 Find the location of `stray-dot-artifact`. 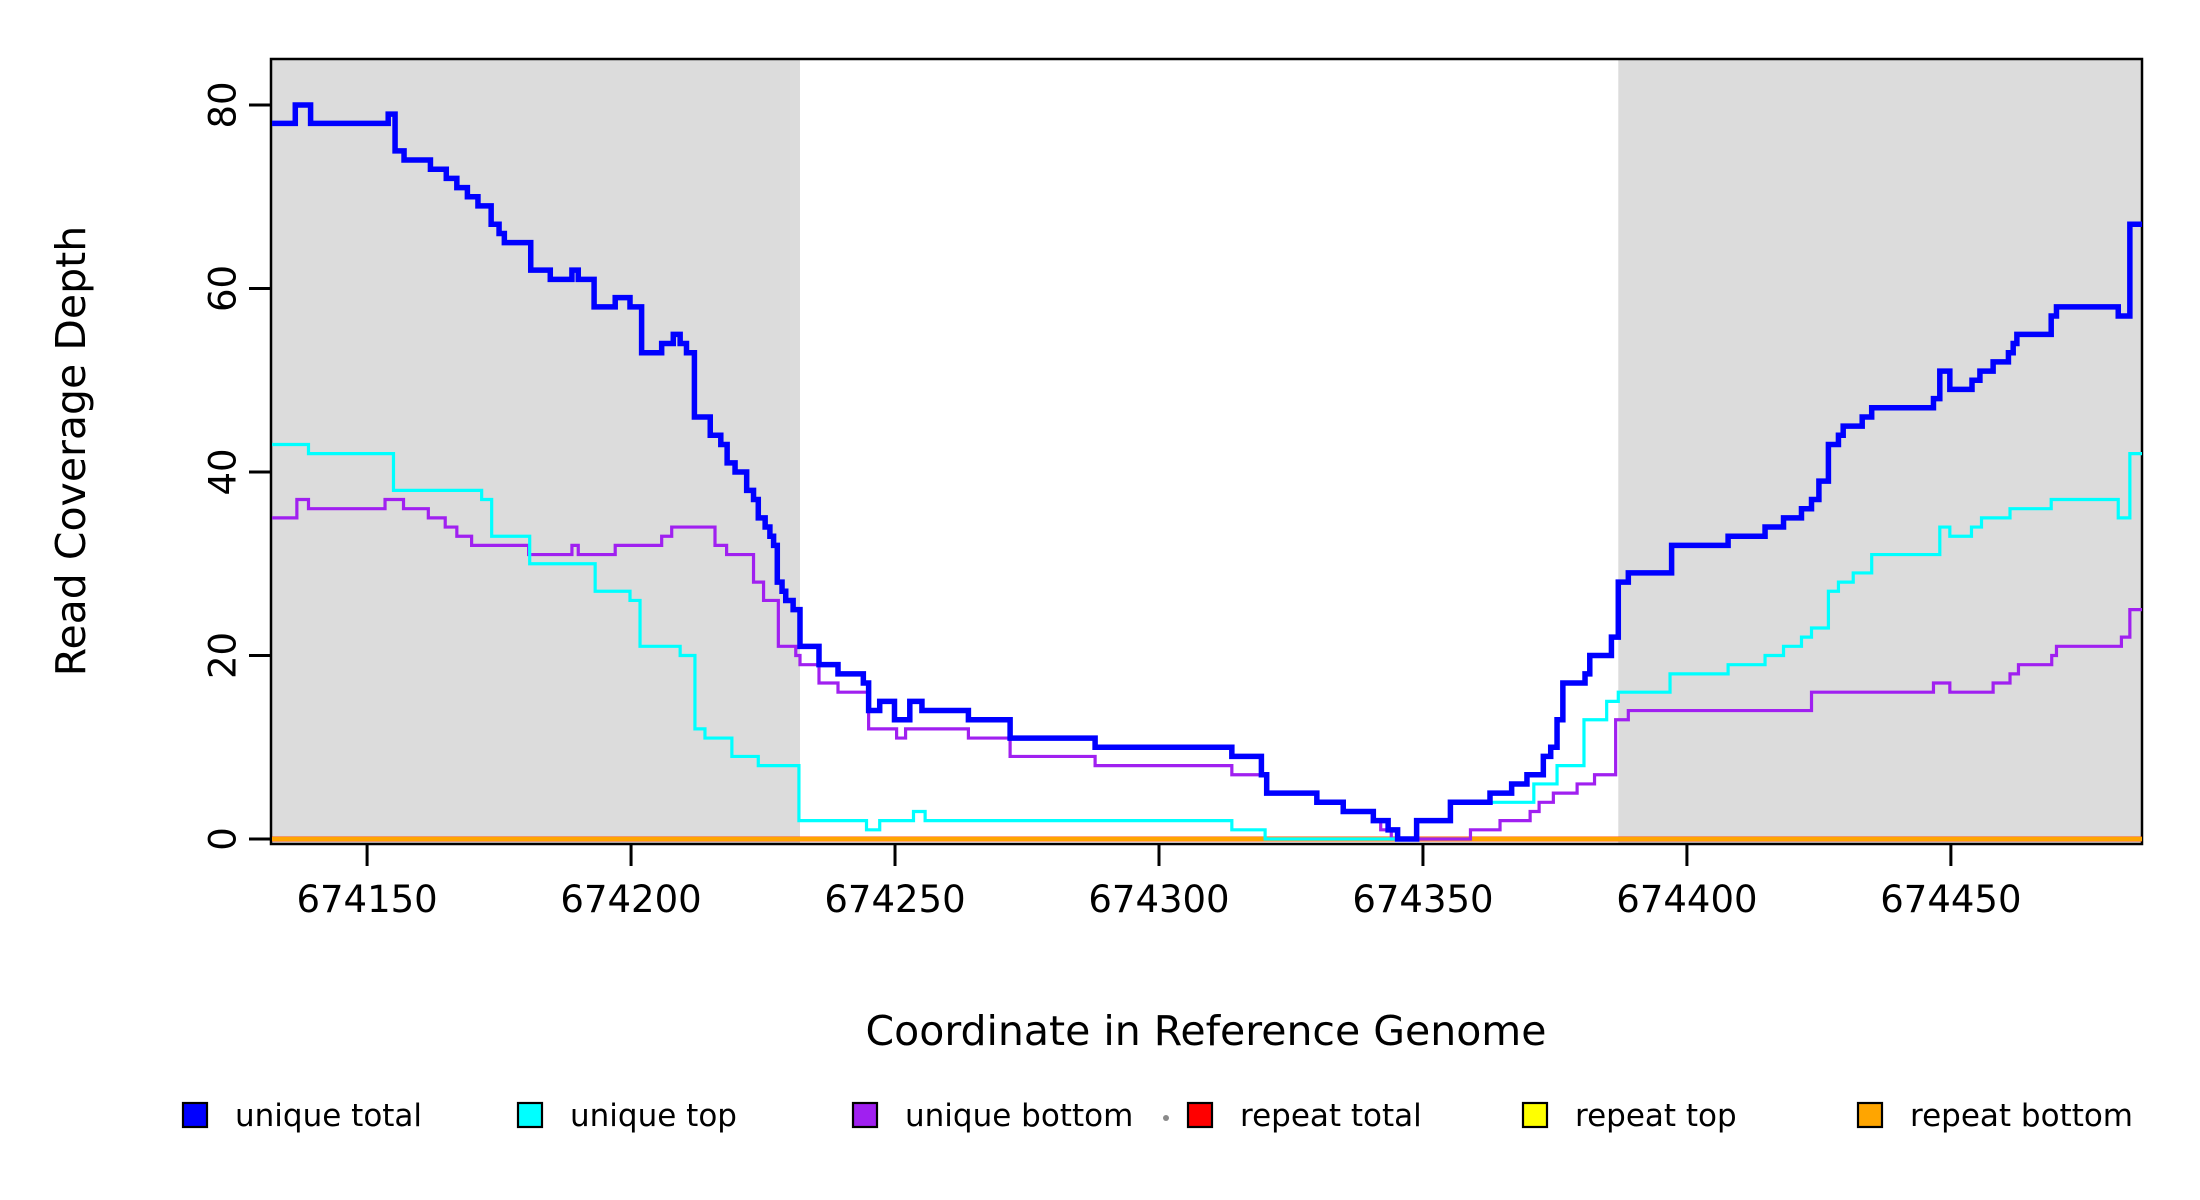

stray-dot-artifact is located at coordinates (1166, 1118).